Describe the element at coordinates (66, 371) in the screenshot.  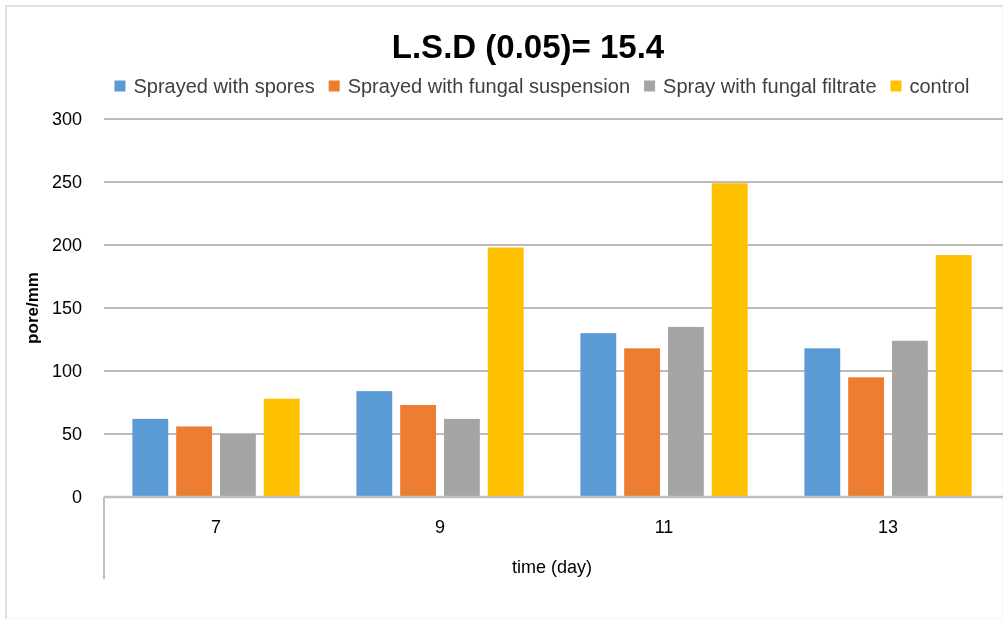
I see `y-tick-label: 100` at that location.